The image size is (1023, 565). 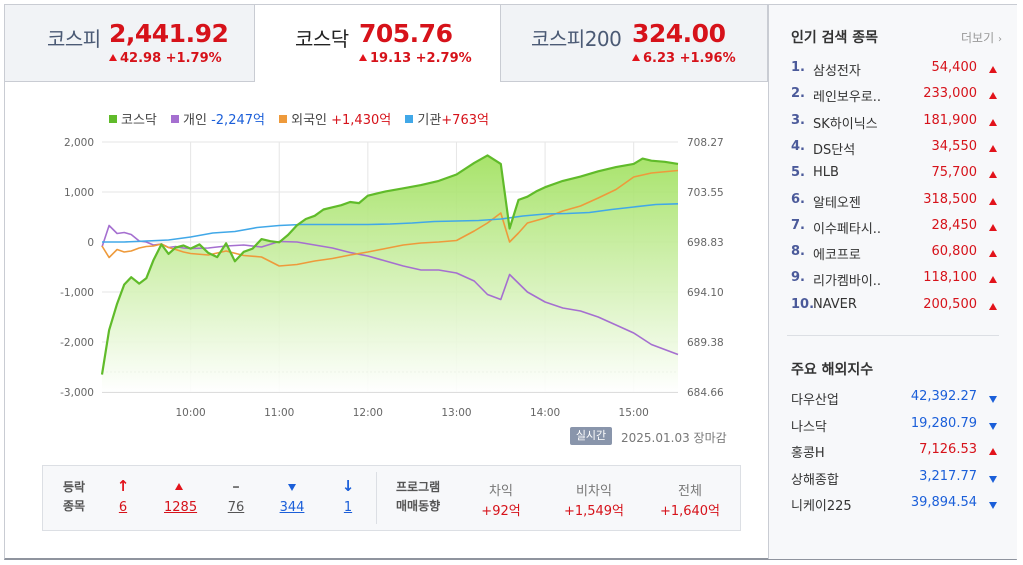 What do you see at coordinates (74, 487) in the screenshot?
I see `breadth-label-line1: 등락` at bounding box center [74, 487].